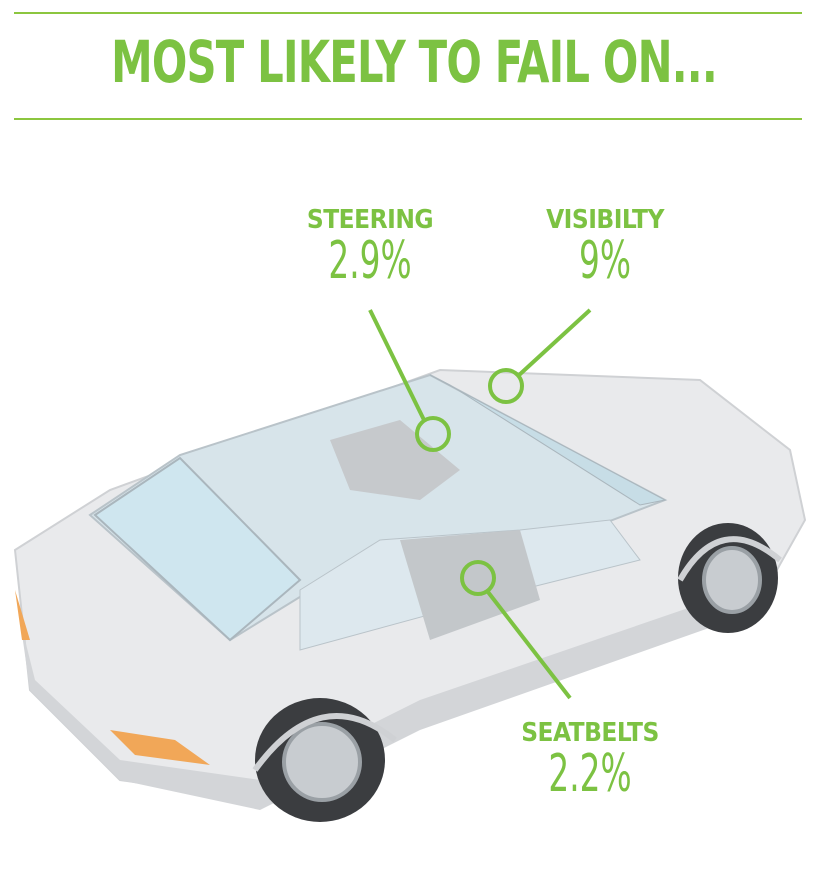  What do you see at coordinates (370, 261) in the screenshot?
I see `callout-value: 2.9%` at bounding box center [370, 261].